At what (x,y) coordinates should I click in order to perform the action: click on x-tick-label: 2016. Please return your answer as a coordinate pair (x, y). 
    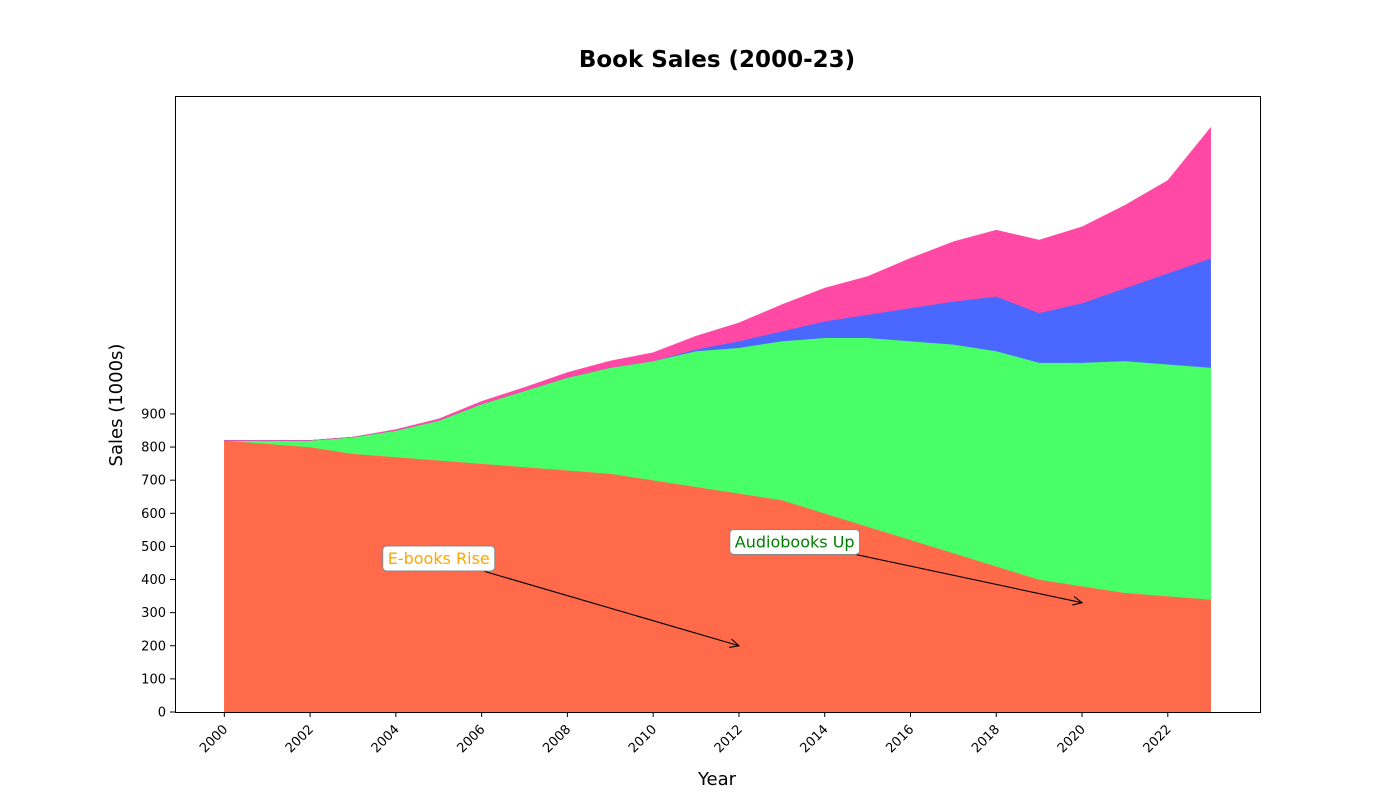
    Looking at the image, I should click on (900, 739).